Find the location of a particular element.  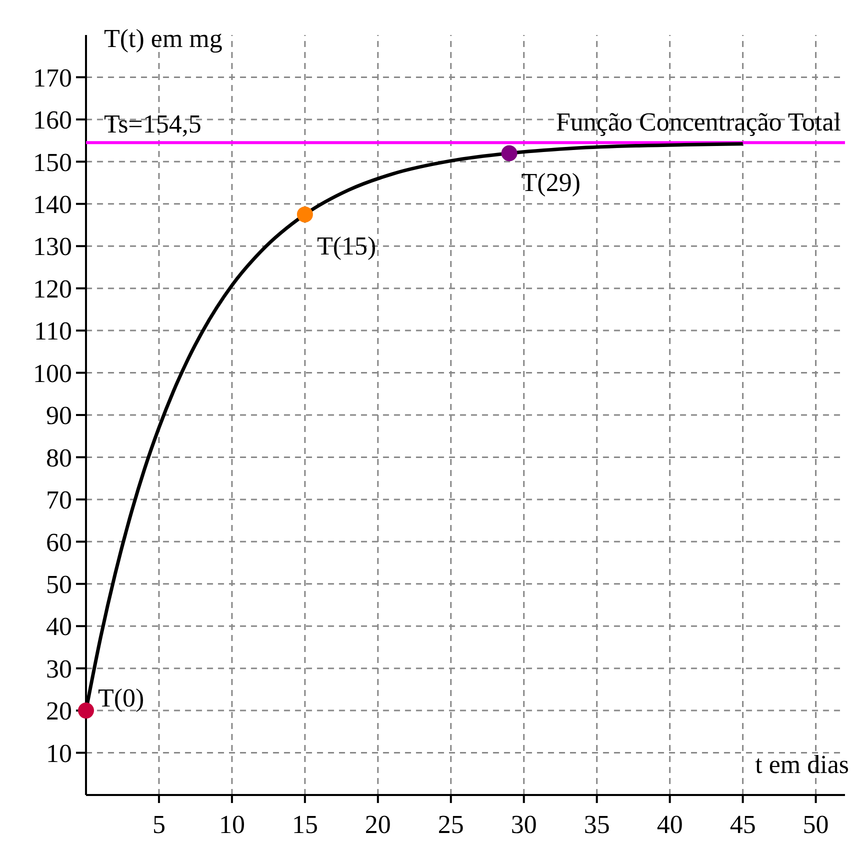

y-tick-label: 20 is located at coordinates (59, 711).